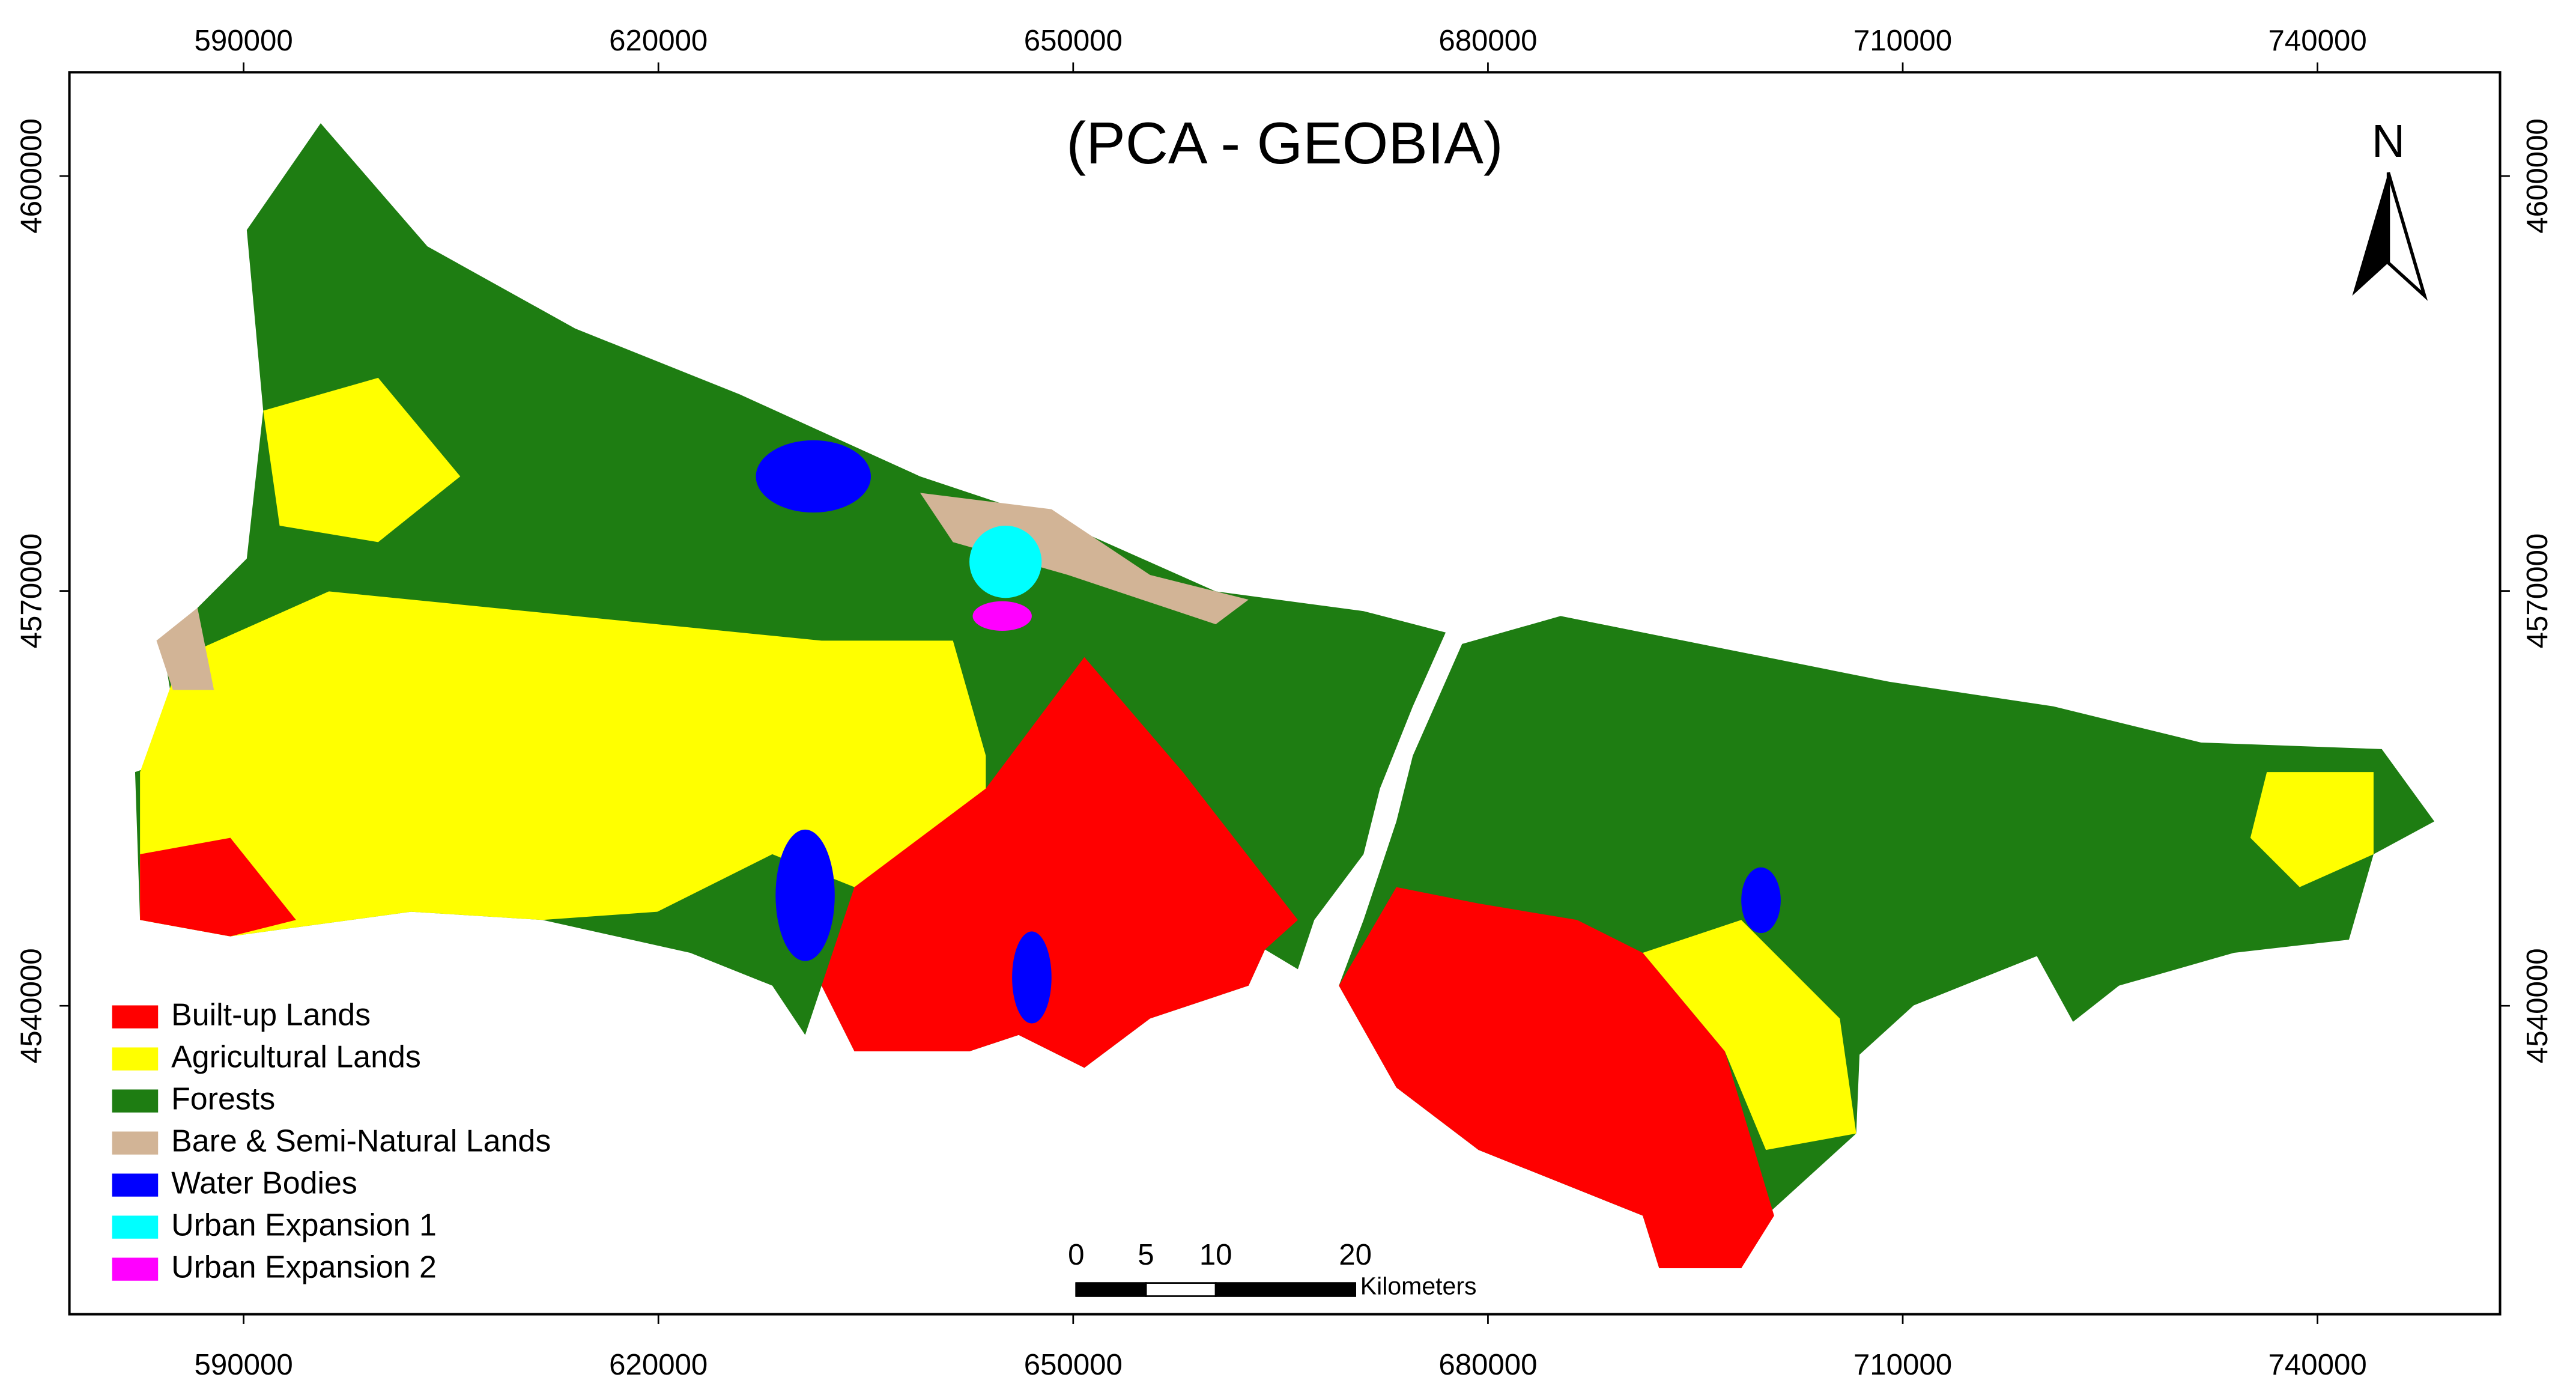 The image size is (2576, 1398). What do you see at coordinates (1418, 1286) in the screenshot?
I see `scale-unit: Kilometers` at bounding box center [1418, 1286].